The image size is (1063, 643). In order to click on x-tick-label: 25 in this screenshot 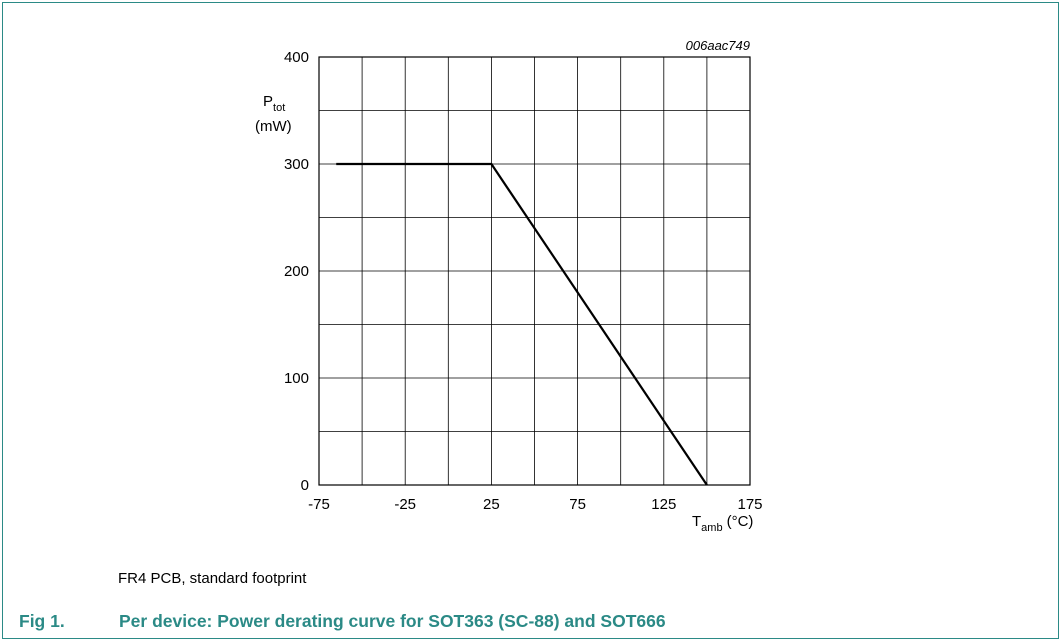, I will do `click(491, 504)`.